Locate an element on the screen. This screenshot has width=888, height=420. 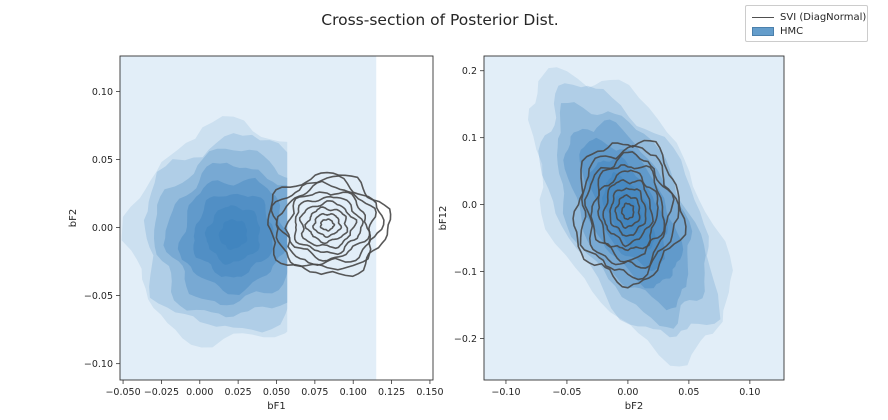
legend-item-svi: SVI (DiagNormal) is located at coordinates (809, 17).